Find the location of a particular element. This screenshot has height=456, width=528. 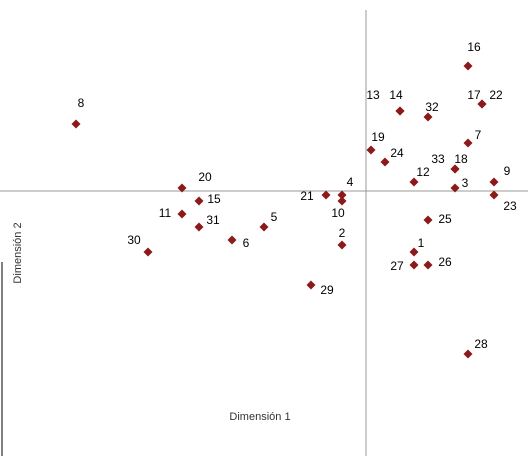

point-label: 7 is located at coordinates (478, 135).